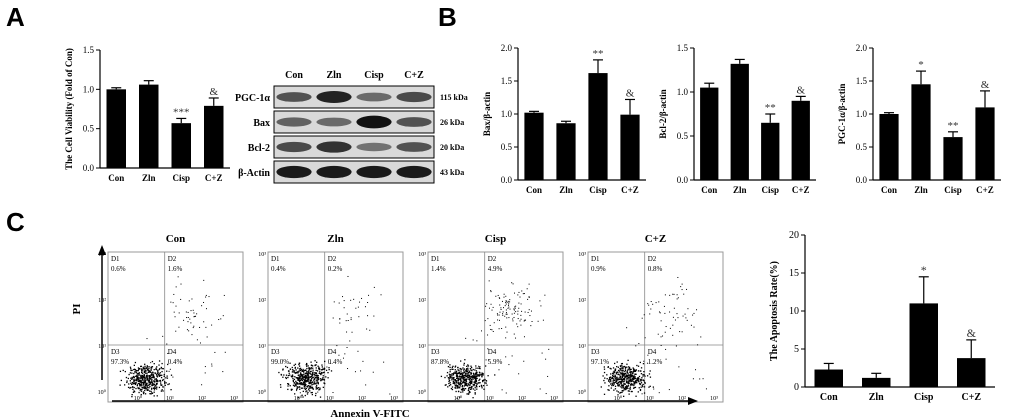 This screenshot has width=1020, height=420. What do you see at coordinates (582, 255) in the screenshot?
I see `y-tick-label: 10³` at bounding box center [582, 255].